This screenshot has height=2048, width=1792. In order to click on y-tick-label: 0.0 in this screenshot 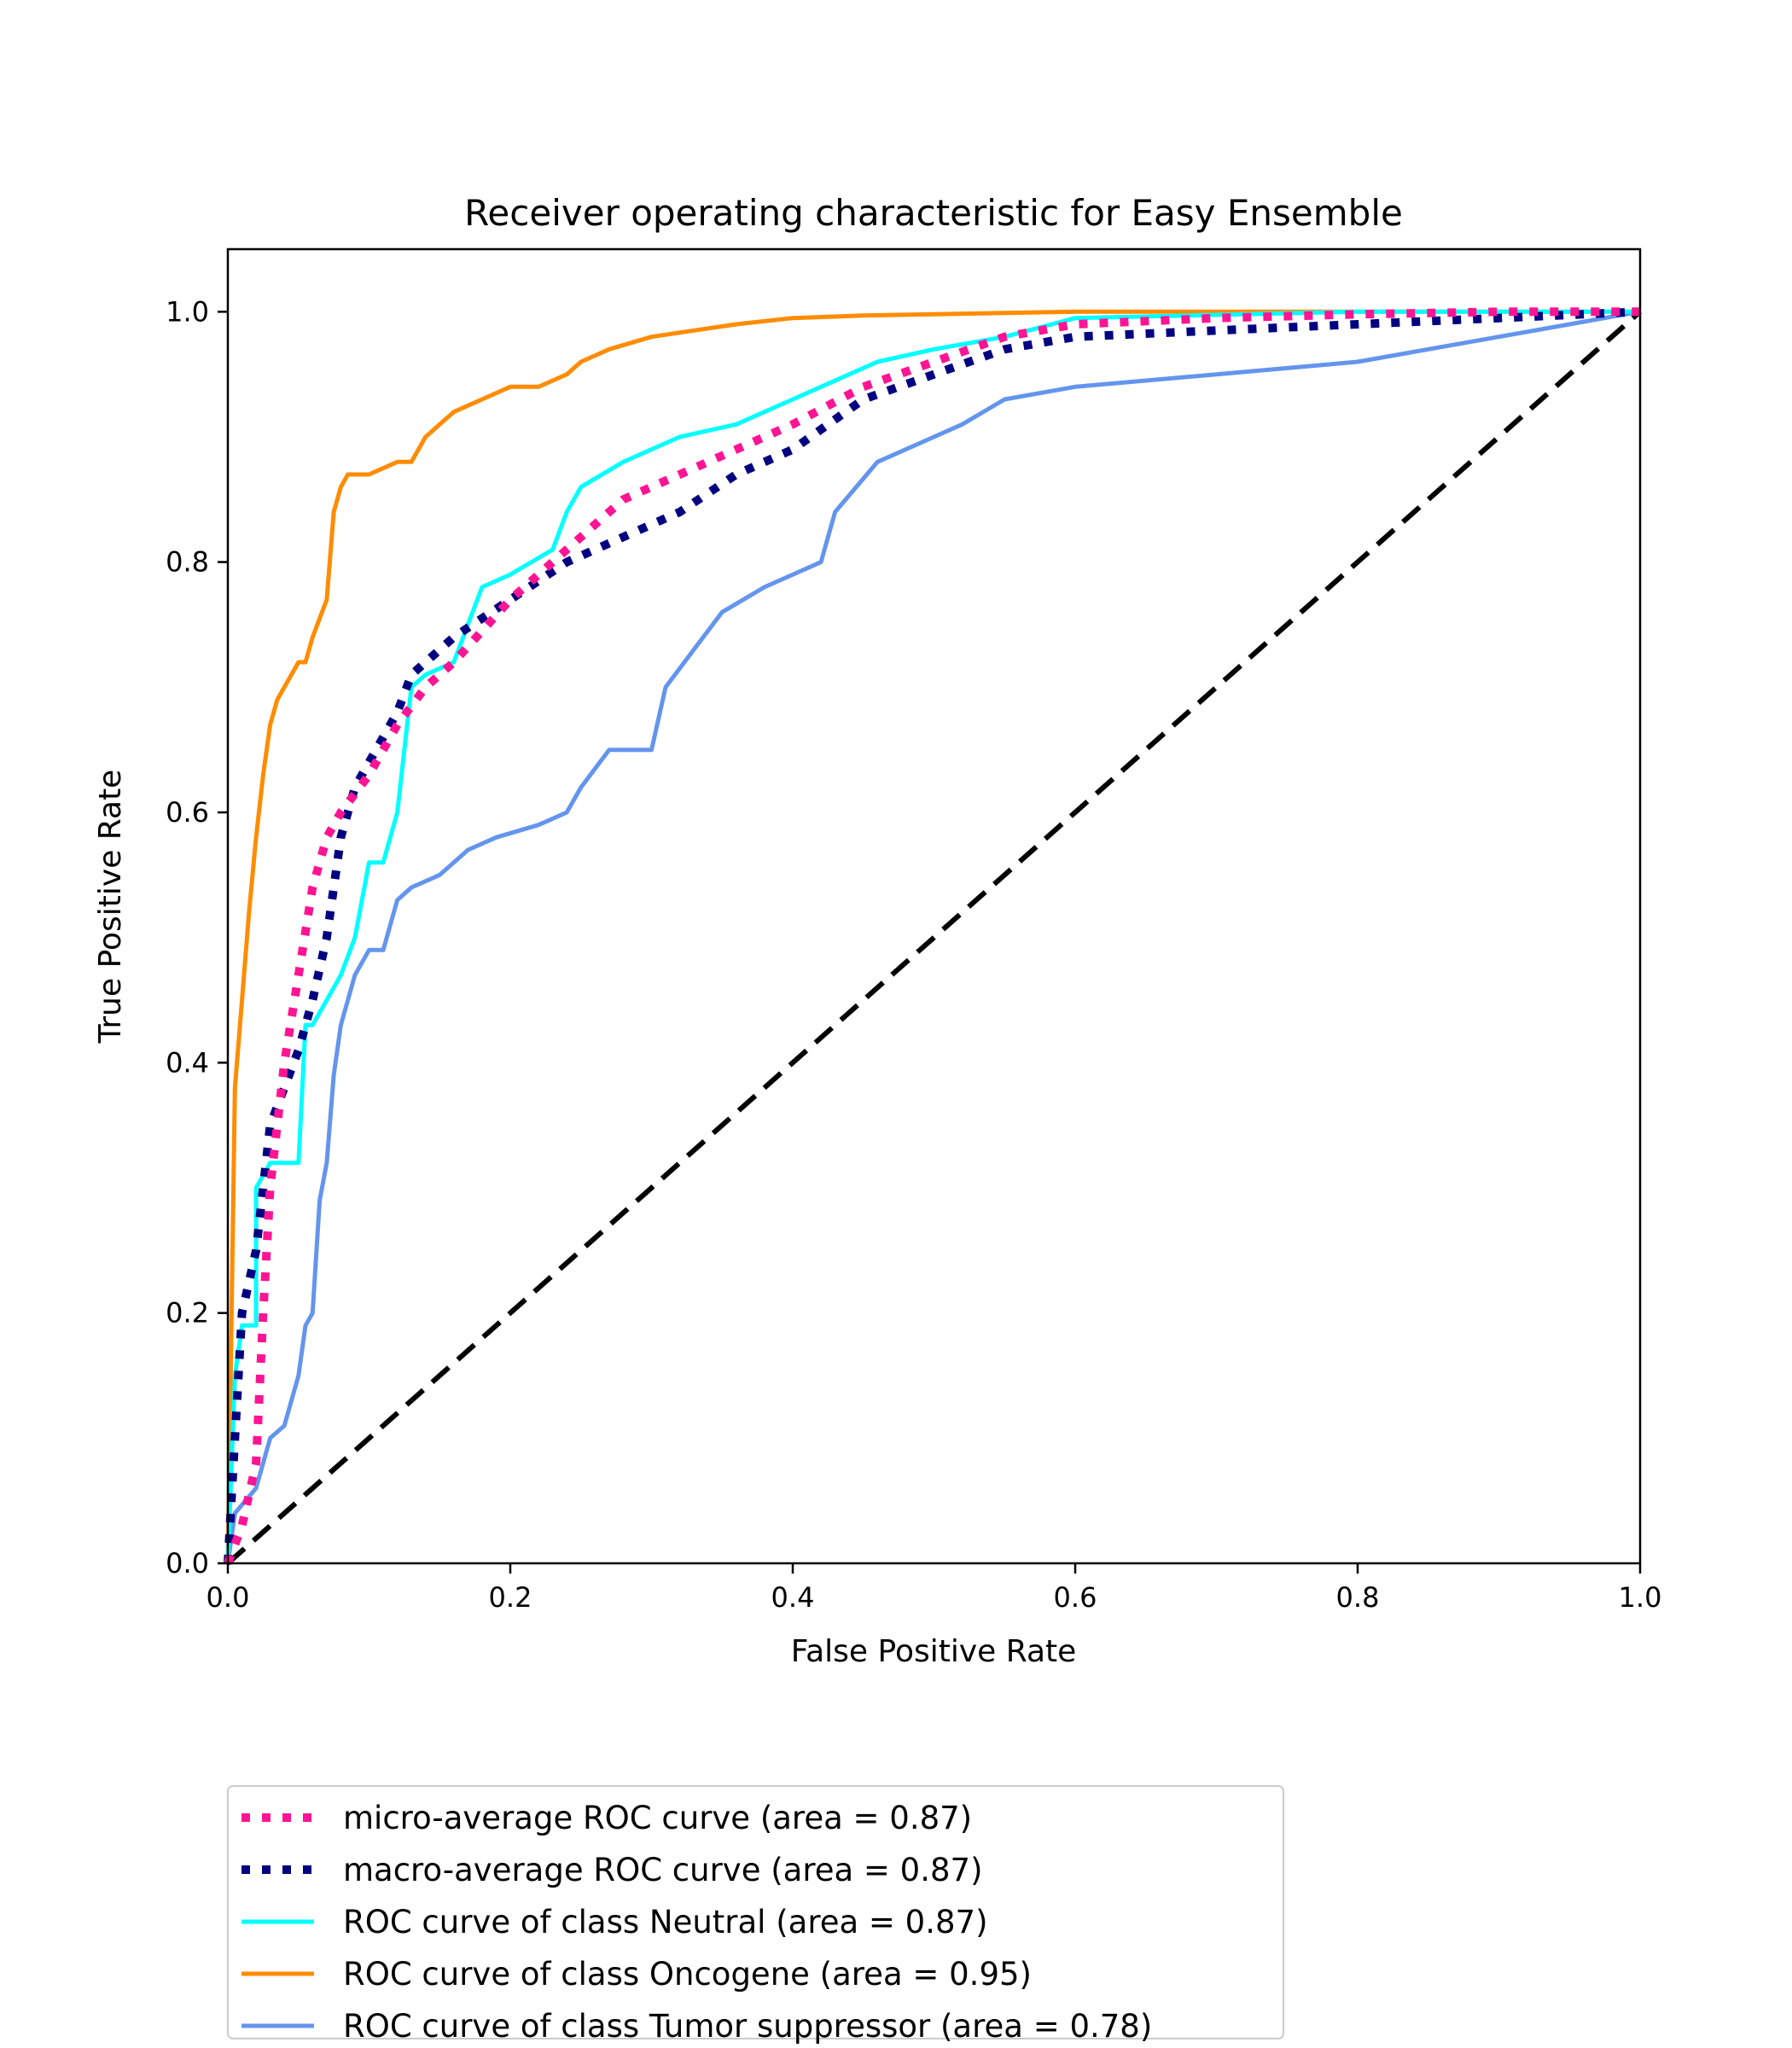, I will do `click(187, 1563)`.